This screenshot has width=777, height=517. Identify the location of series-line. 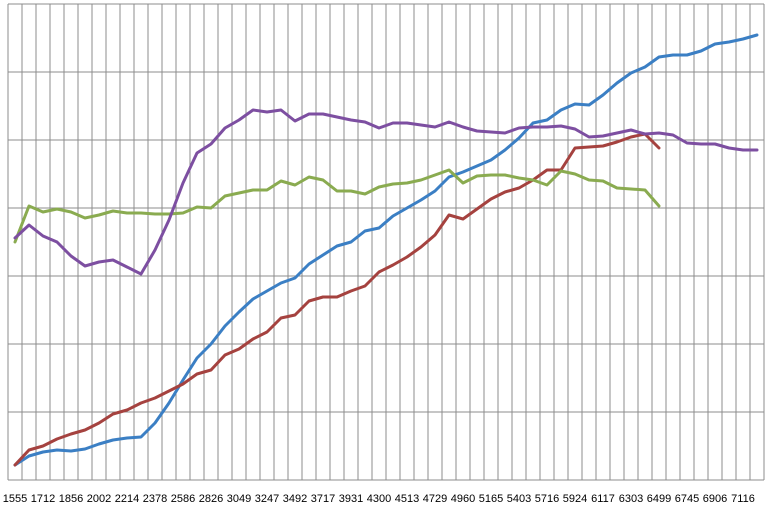
(337, 206).